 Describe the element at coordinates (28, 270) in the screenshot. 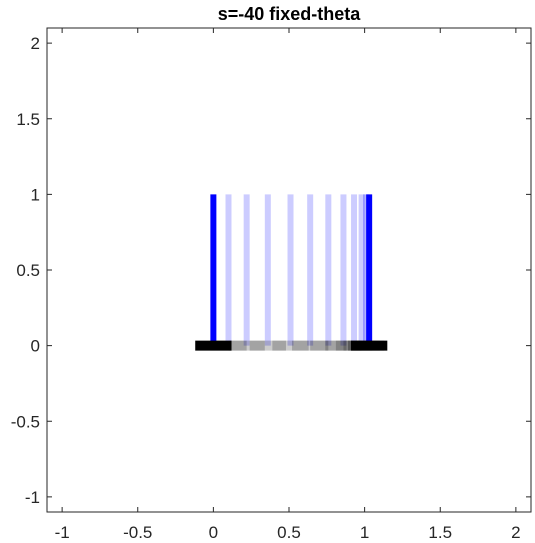

I see `y-tick-label: 0.5` at that location.